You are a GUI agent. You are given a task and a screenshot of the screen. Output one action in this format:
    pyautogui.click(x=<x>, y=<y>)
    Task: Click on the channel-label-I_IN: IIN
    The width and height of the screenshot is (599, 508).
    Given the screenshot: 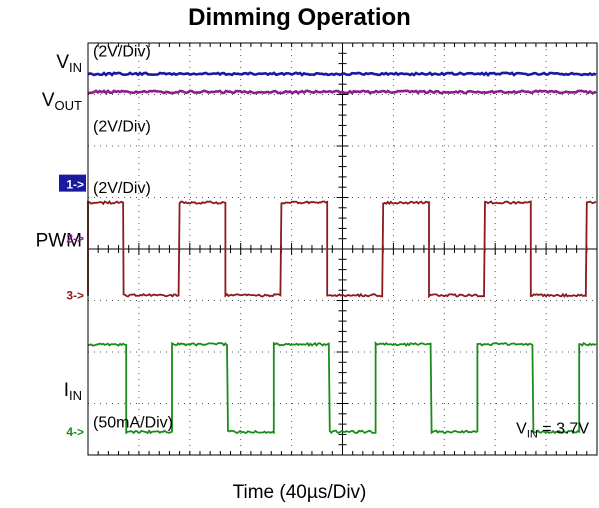 What is the action you would take?
    pyautogui.click(x=73, y=391)
    